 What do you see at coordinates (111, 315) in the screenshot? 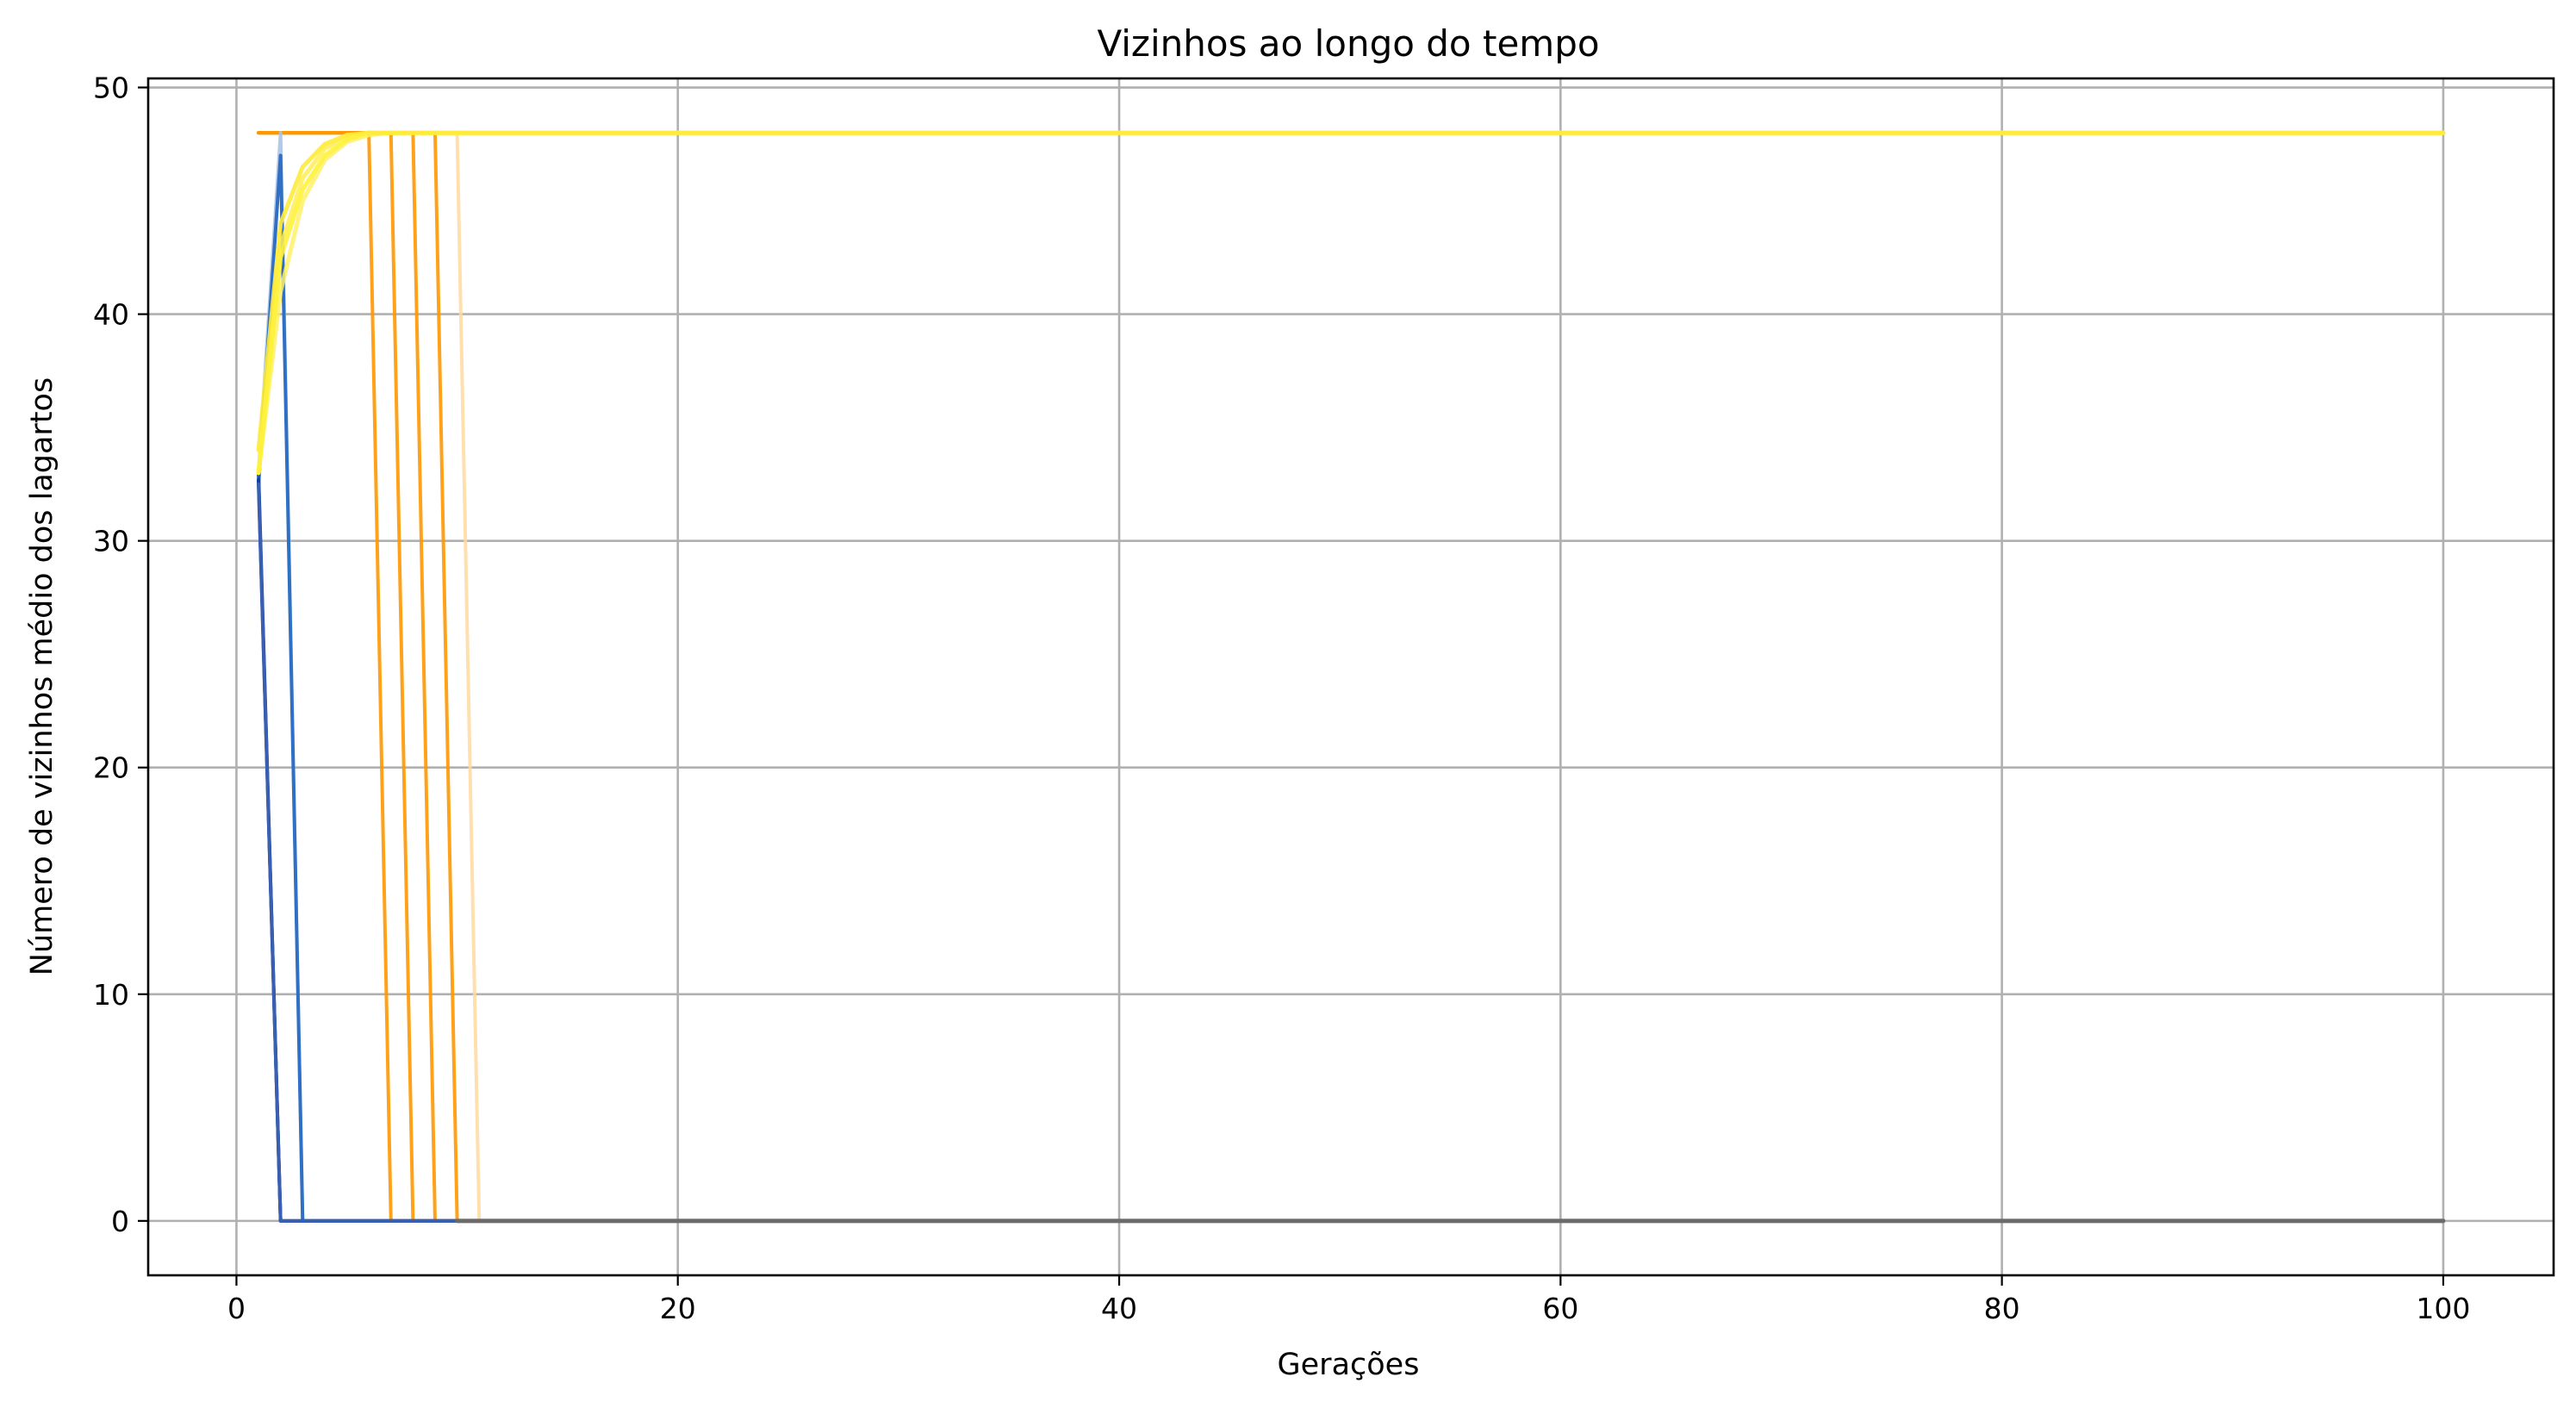
I see `y-tick-label: 40` at bounding box center [111, 315].